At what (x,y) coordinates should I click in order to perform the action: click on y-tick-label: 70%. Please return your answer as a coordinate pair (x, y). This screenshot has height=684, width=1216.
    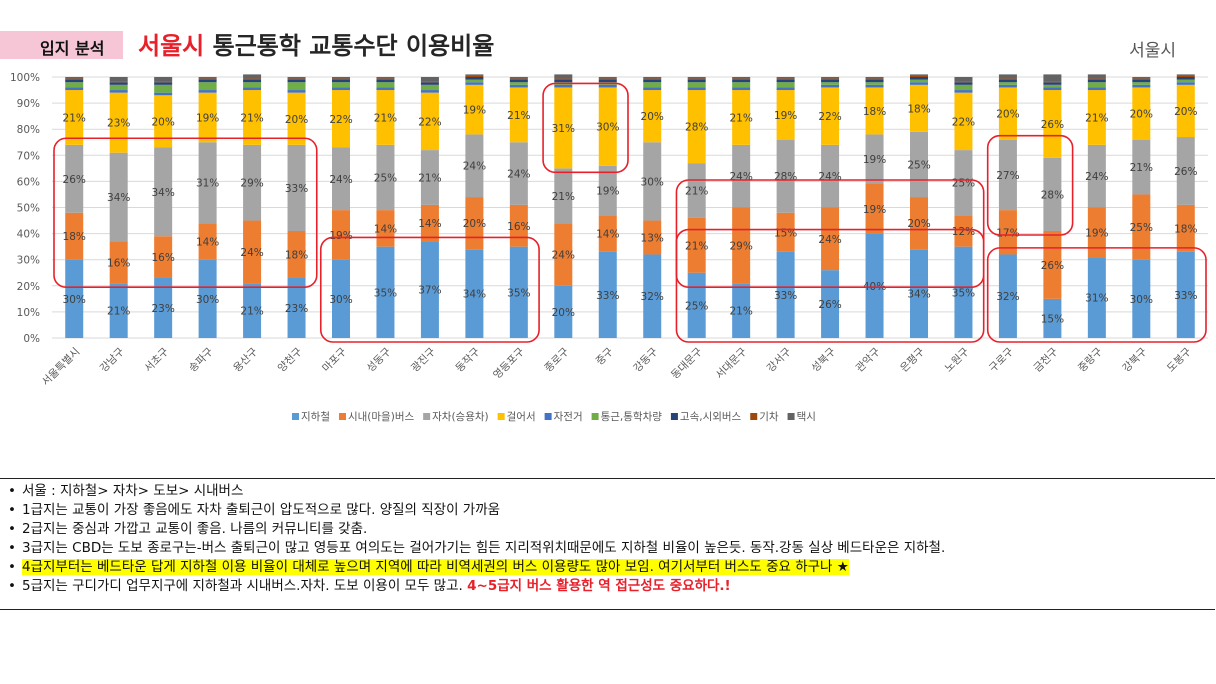
    Looking at the image, I should click on (28, 156).